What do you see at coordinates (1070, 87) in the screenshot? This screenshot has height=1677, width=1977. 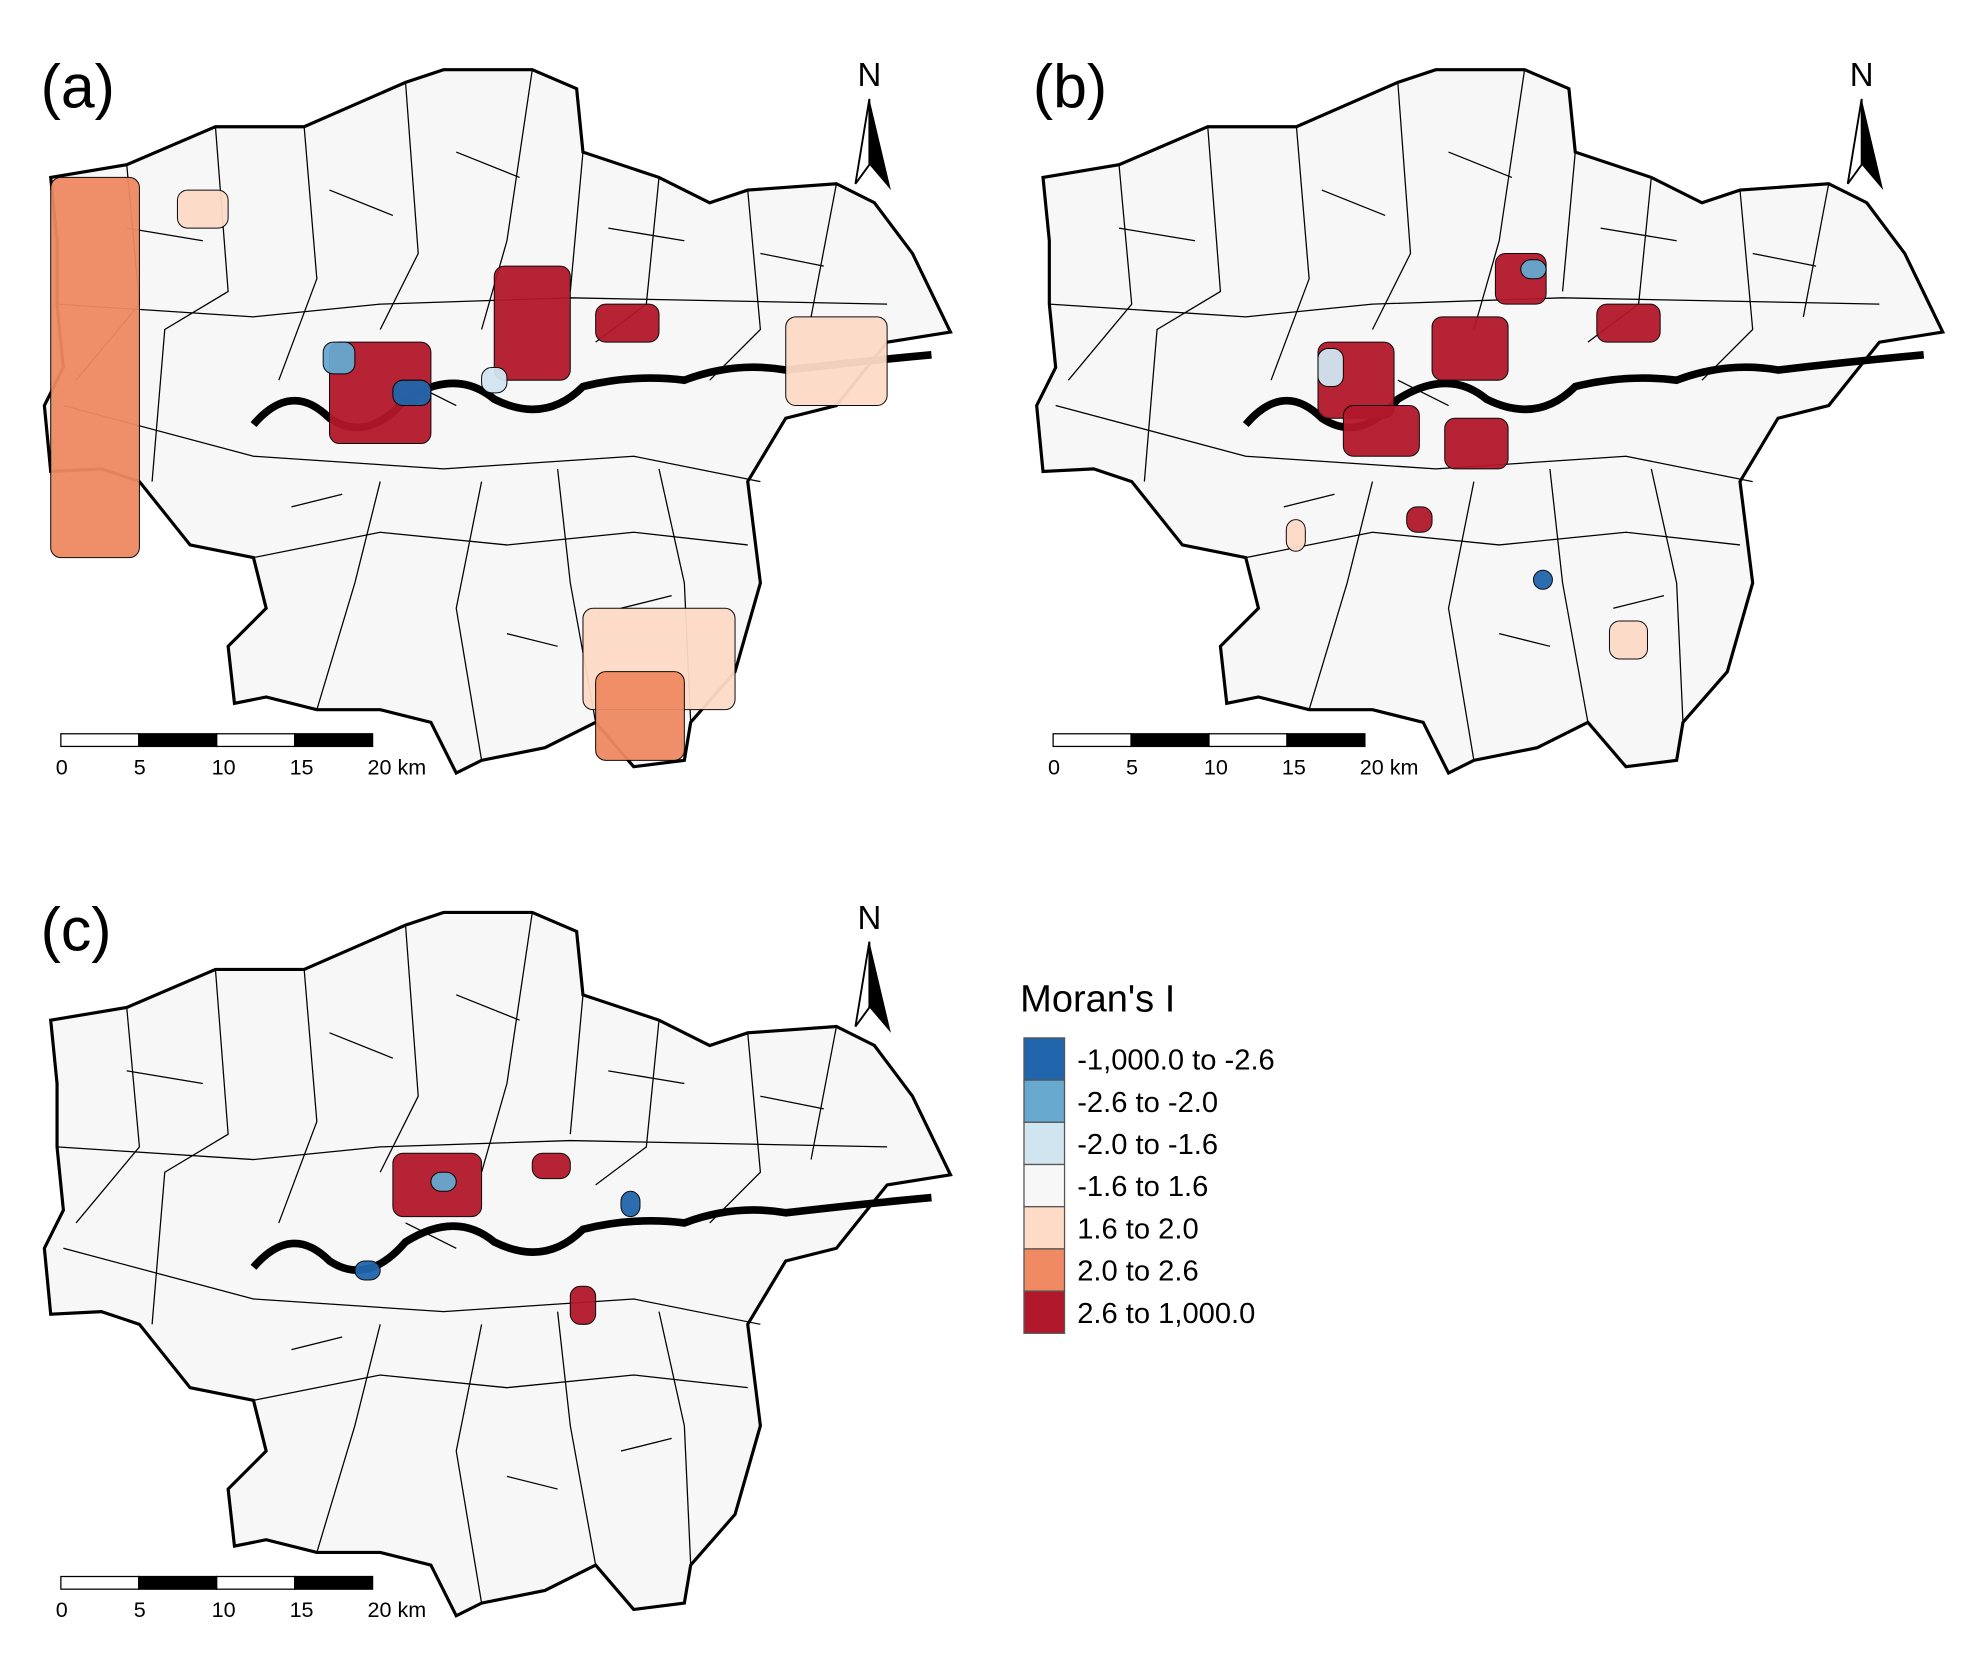 I see `panel-label: (b)` at bounding box center [1070, 87].